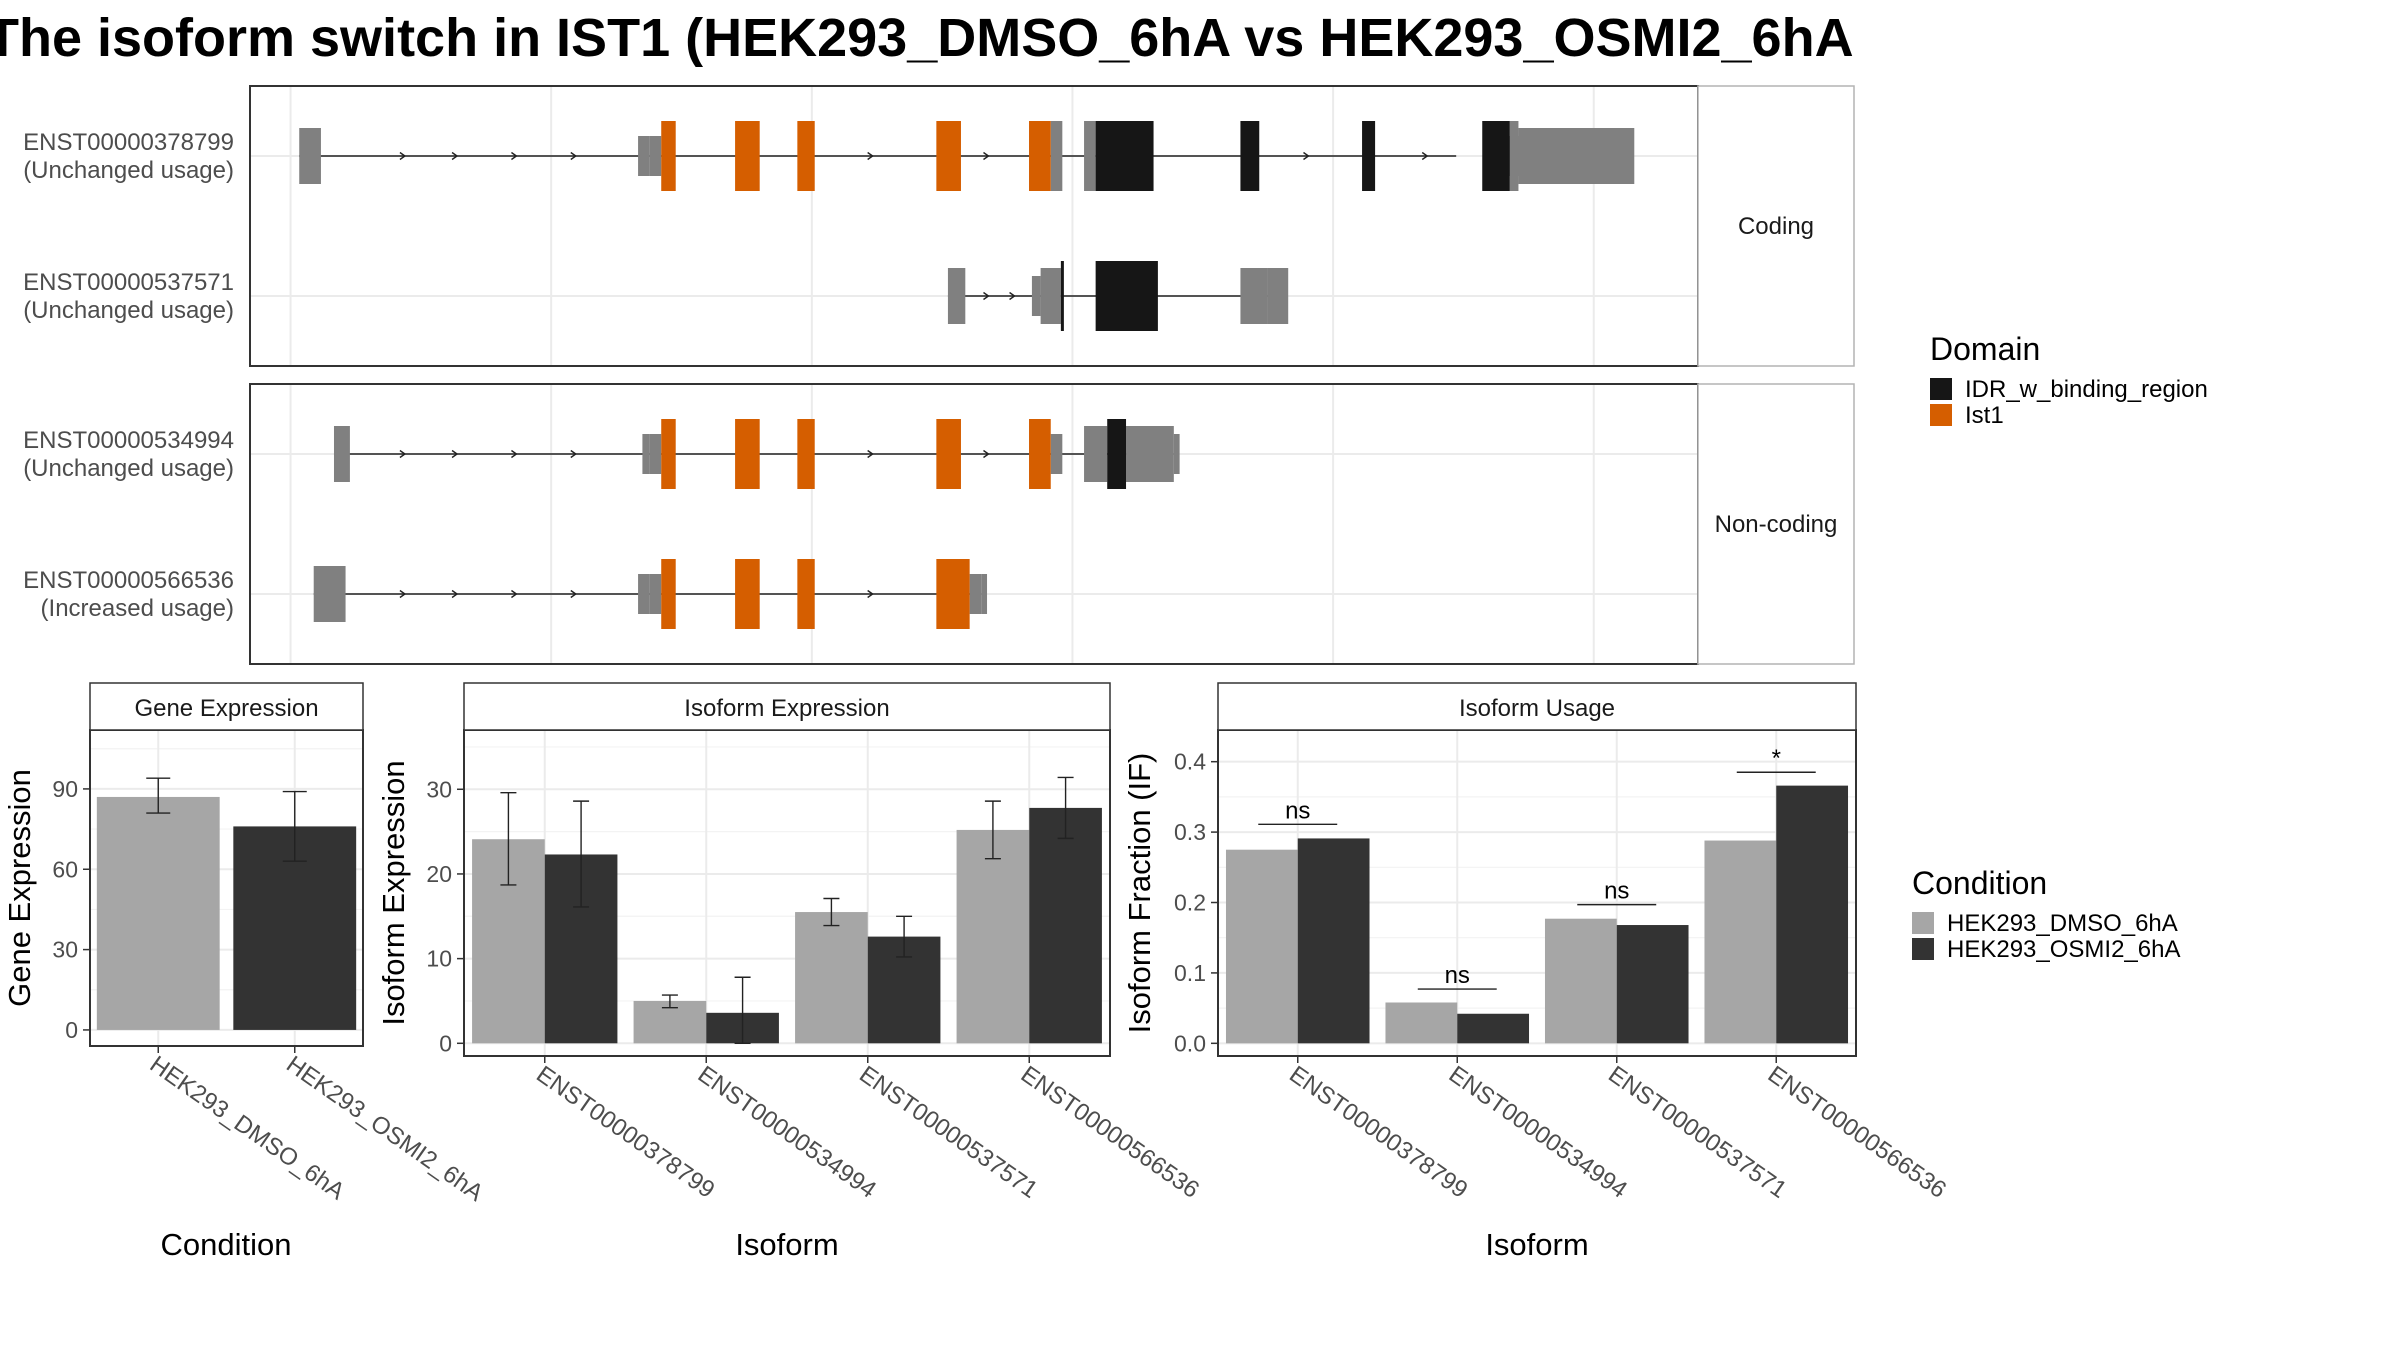 The height and width of the screenshot is (1350, 2400). Describe the element at coordinates (1616, 891) in the screenshot. I see `significance-label: ns` at that location.